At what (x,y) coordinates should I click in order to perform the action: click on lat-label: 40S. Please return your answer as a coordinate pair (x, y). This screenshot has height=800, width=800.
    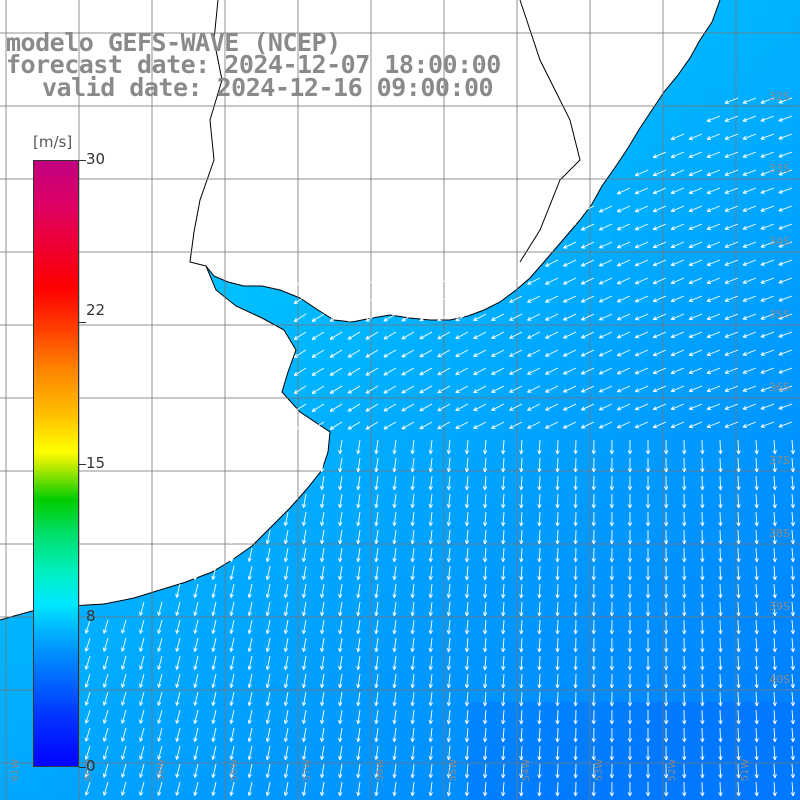
    Looking at the image, I should click on (779, 679).